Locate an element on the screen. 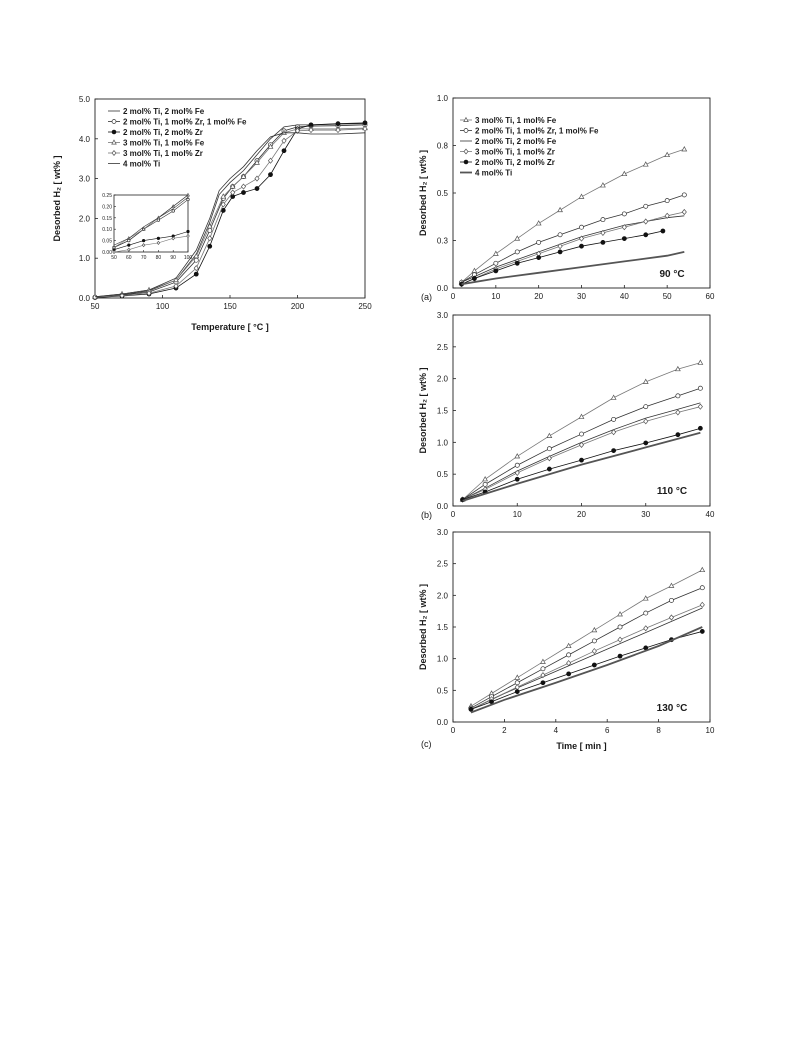  inset-y-tick-label: 0.00 is located at coordinates (107, 253).